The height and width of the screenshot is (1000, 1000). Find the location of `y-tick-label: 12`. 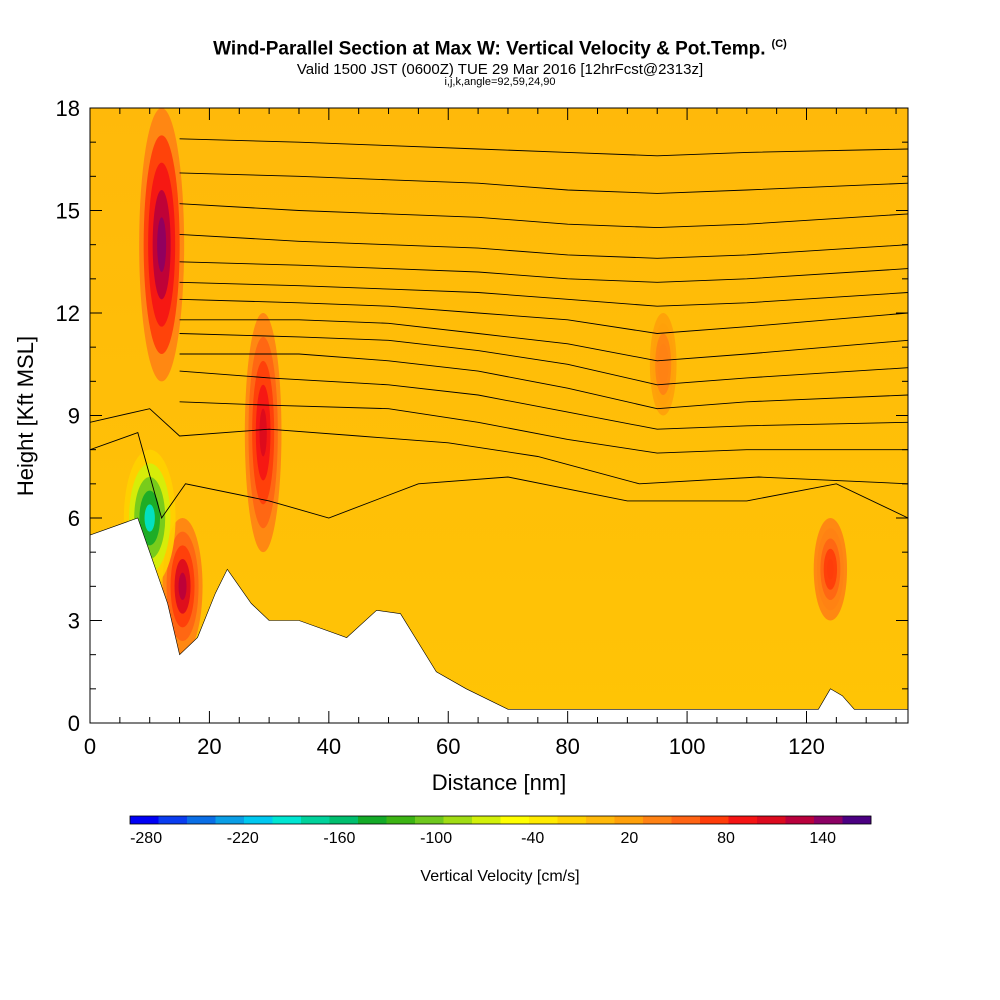

y-tick-label: 12 is located at coordinates (68, 313).